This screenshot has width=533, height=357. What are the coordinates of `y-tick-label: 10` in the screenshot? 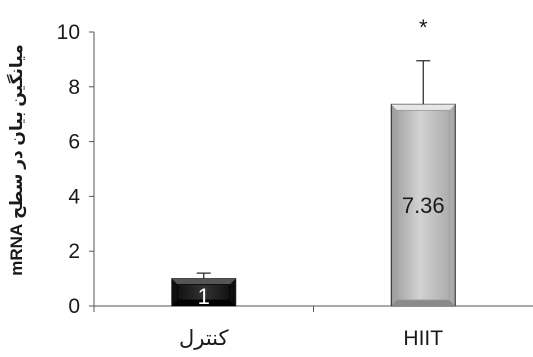 It's located at (68, 32).